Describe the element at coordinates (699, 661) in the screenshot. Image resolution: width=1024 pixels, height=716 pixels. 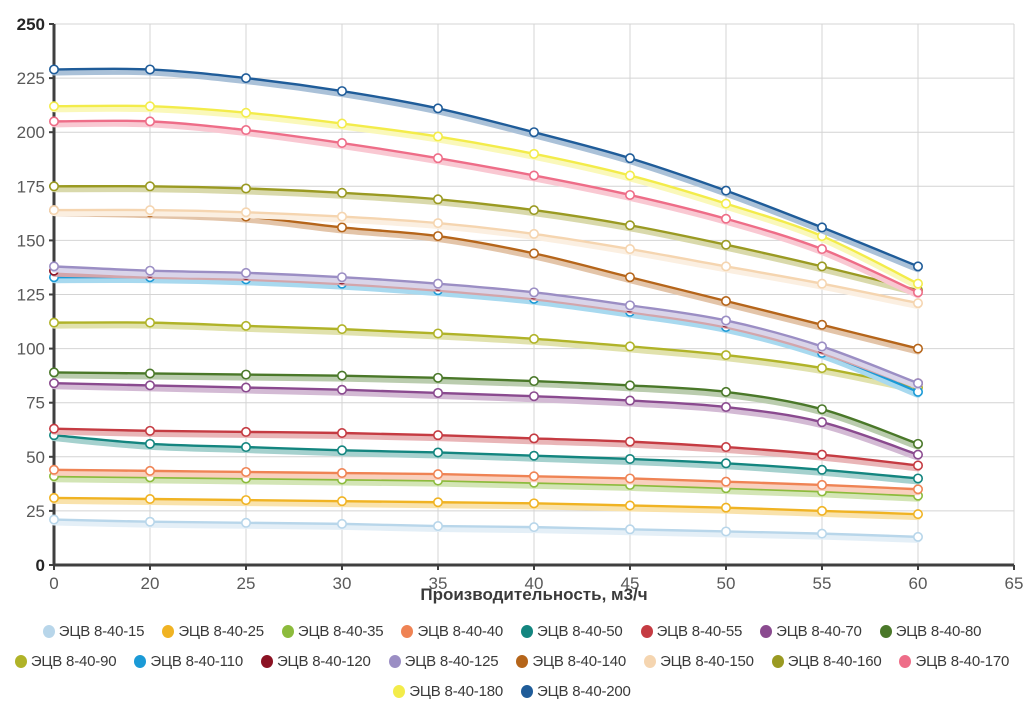
I see `legend-item: ЭЦВ 8-40-150` at that location.